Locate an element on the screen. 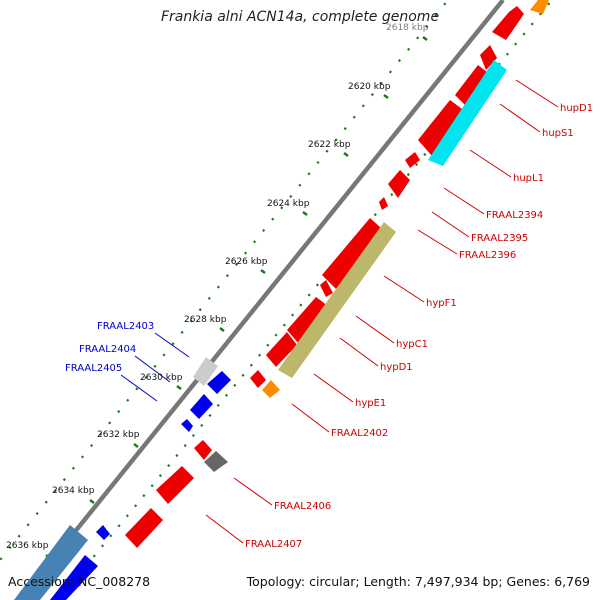  gene-label: FRAAL2395 is located at coordinates (499, 238).